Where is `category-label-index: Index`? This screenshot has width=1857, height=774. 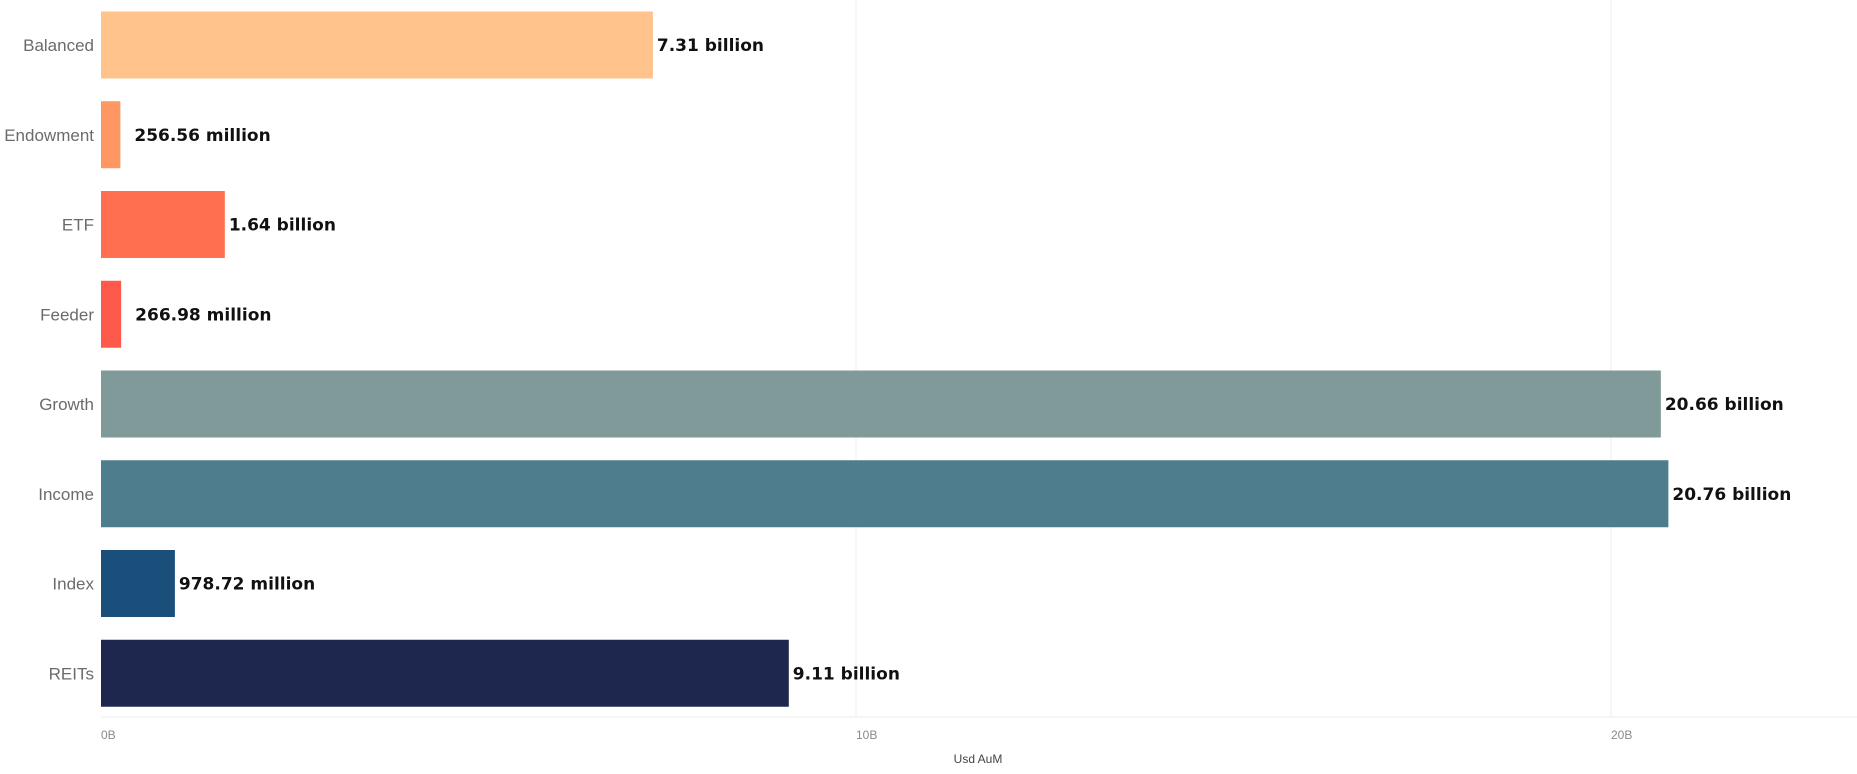 category-label-index: Index is located at coordinates (73, 584).